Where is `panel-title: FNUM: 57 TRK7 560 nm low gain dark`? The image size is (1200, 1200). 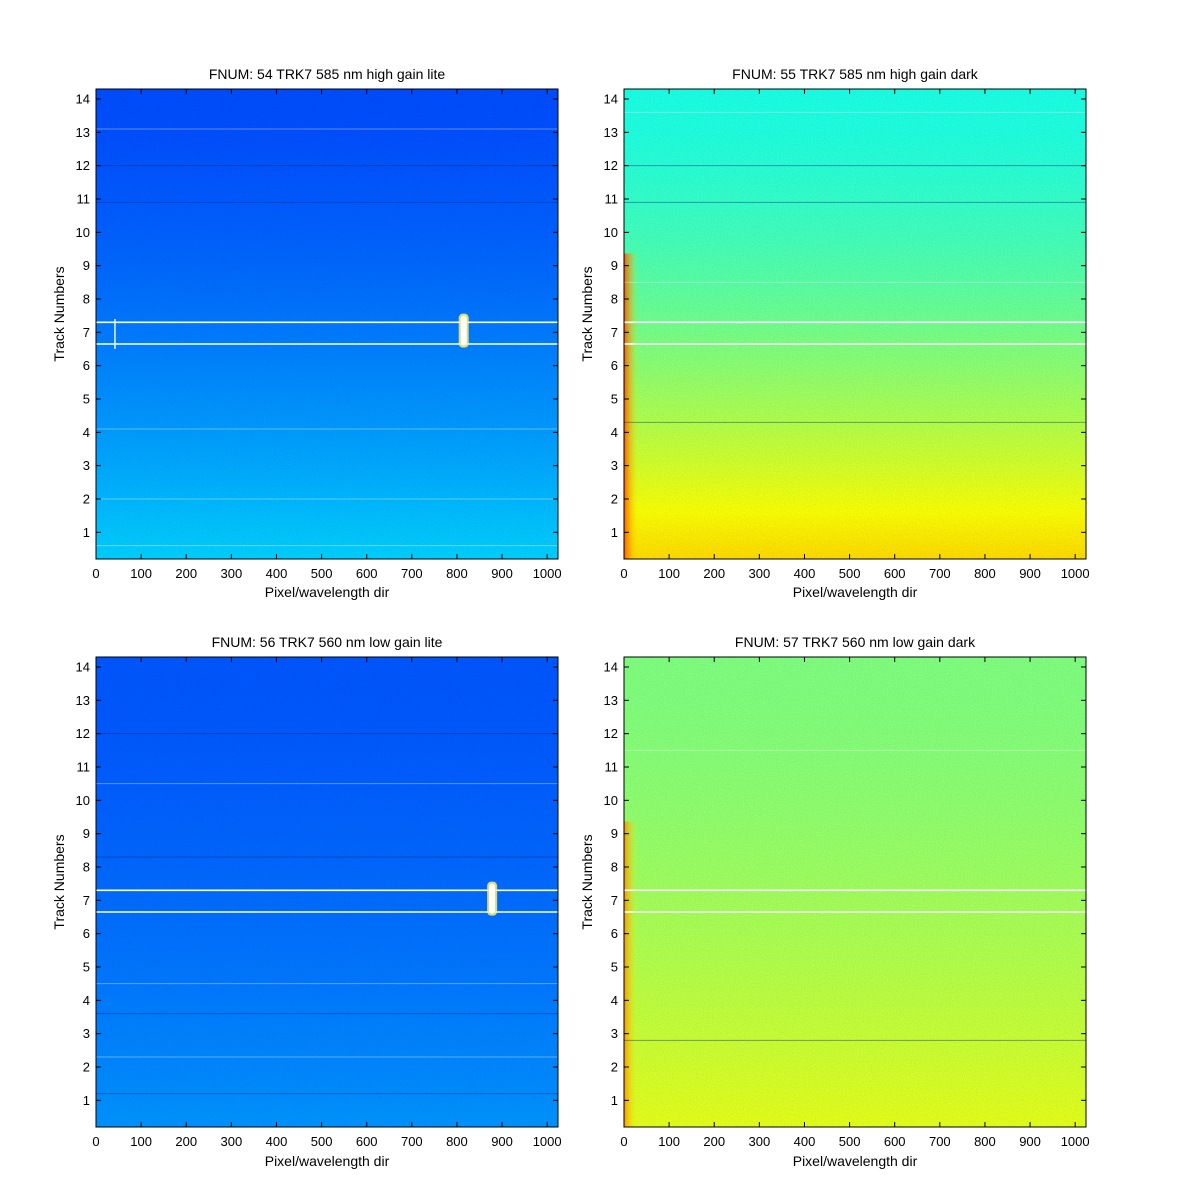 panel-title: FNUM: 57 TRK7 560 nm low gain dark is located at coordinates (855, 642).